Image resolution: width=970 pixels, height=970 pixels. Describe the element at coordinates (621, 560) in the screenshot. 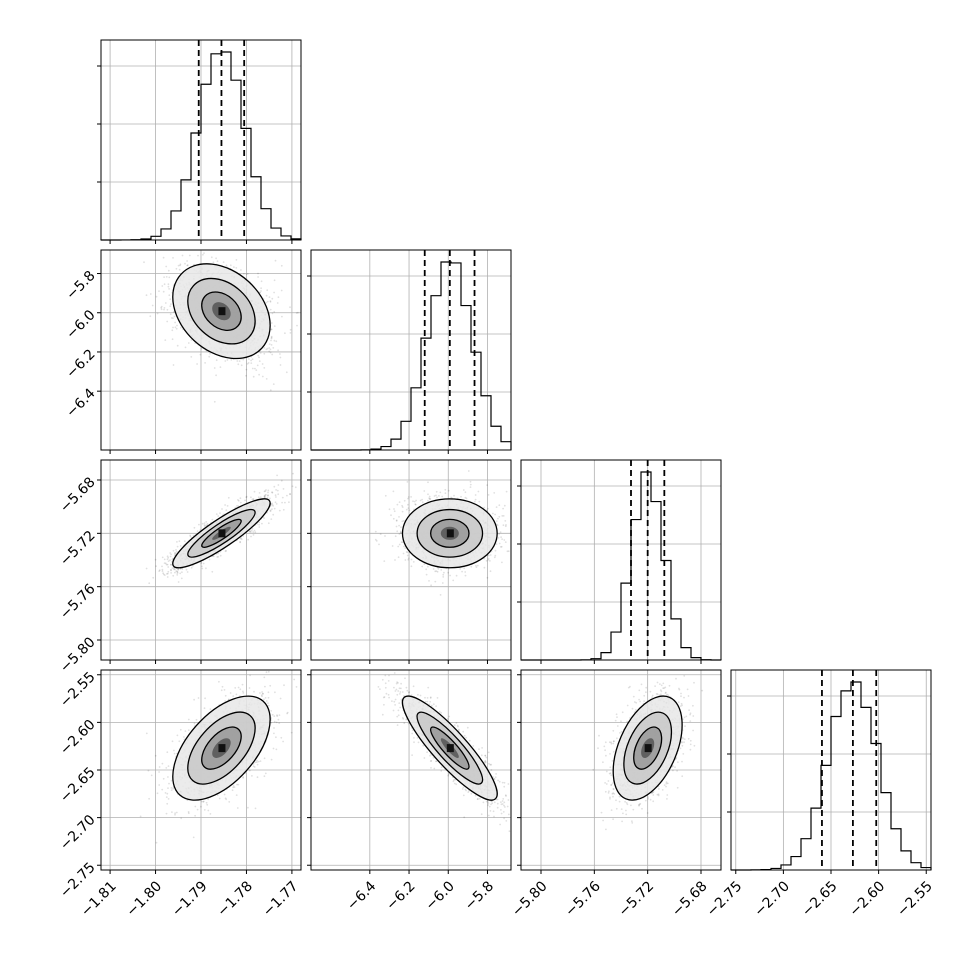

I see `axes-frame` at that location.